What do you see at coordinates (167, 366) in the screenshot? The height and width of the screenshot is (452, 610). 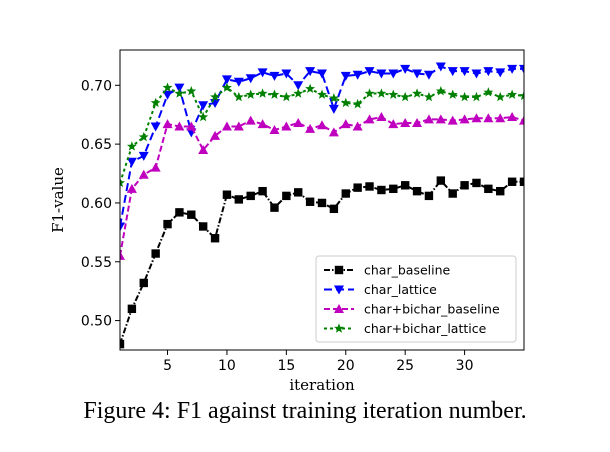 I see `x-tick-label: 5` at bounding box center [167, 366].